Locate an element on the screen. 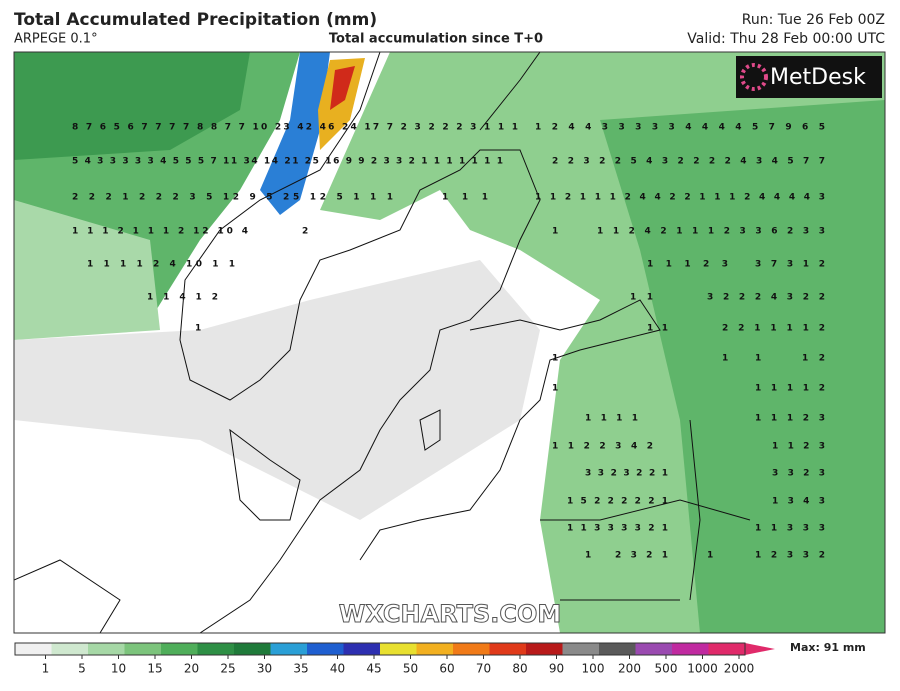  precip-label: 1 2 4 4 3 3 3 3 3 4 4 4 4 5 7 9 6 5 is located at coordinates (680, 128).